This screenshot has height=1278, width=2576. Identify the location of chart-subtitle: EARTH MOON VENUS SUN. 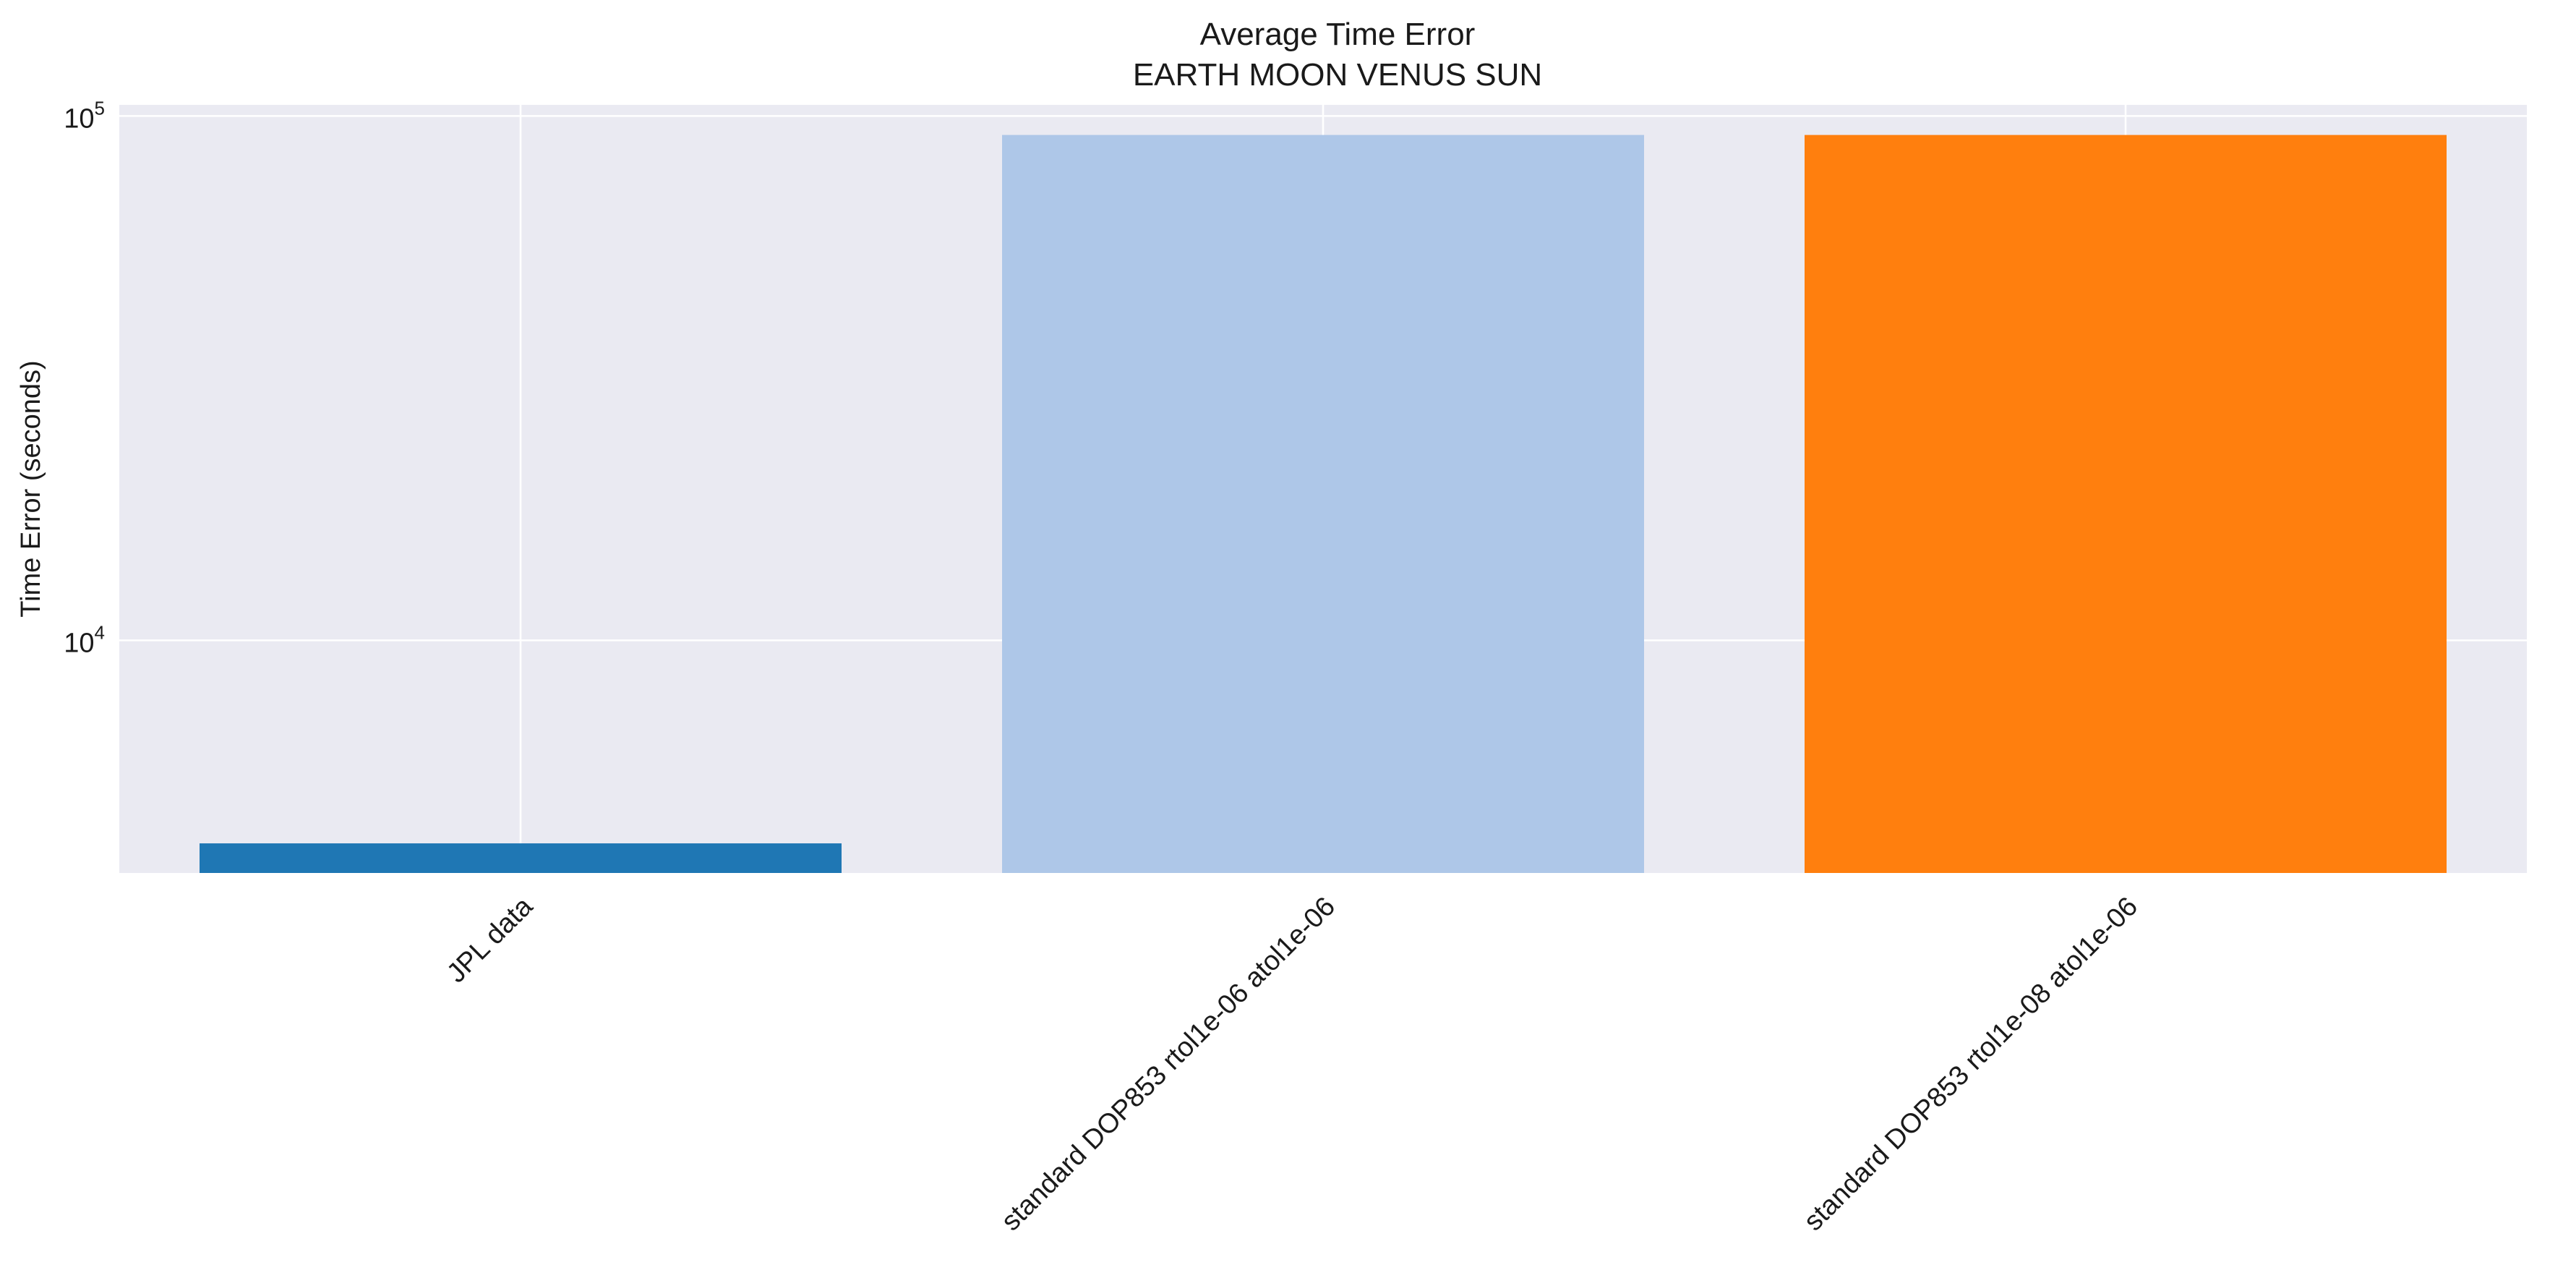
(1337, 75).